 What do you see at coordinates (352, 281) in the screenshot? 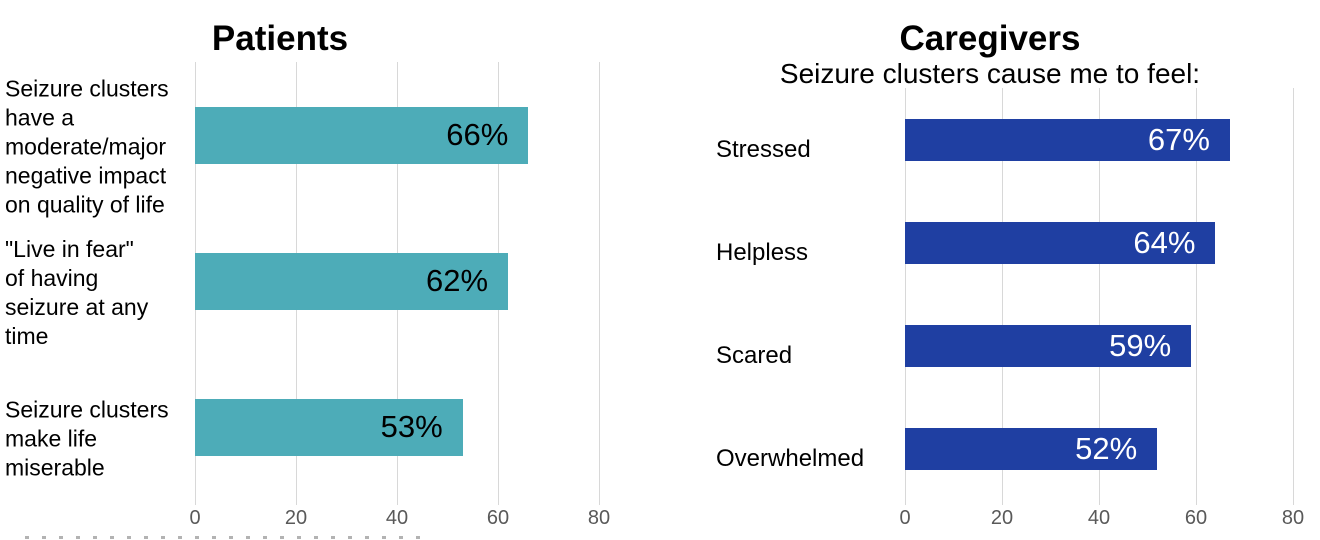
I see `bar: 62%` at bounding box center [352, 281].